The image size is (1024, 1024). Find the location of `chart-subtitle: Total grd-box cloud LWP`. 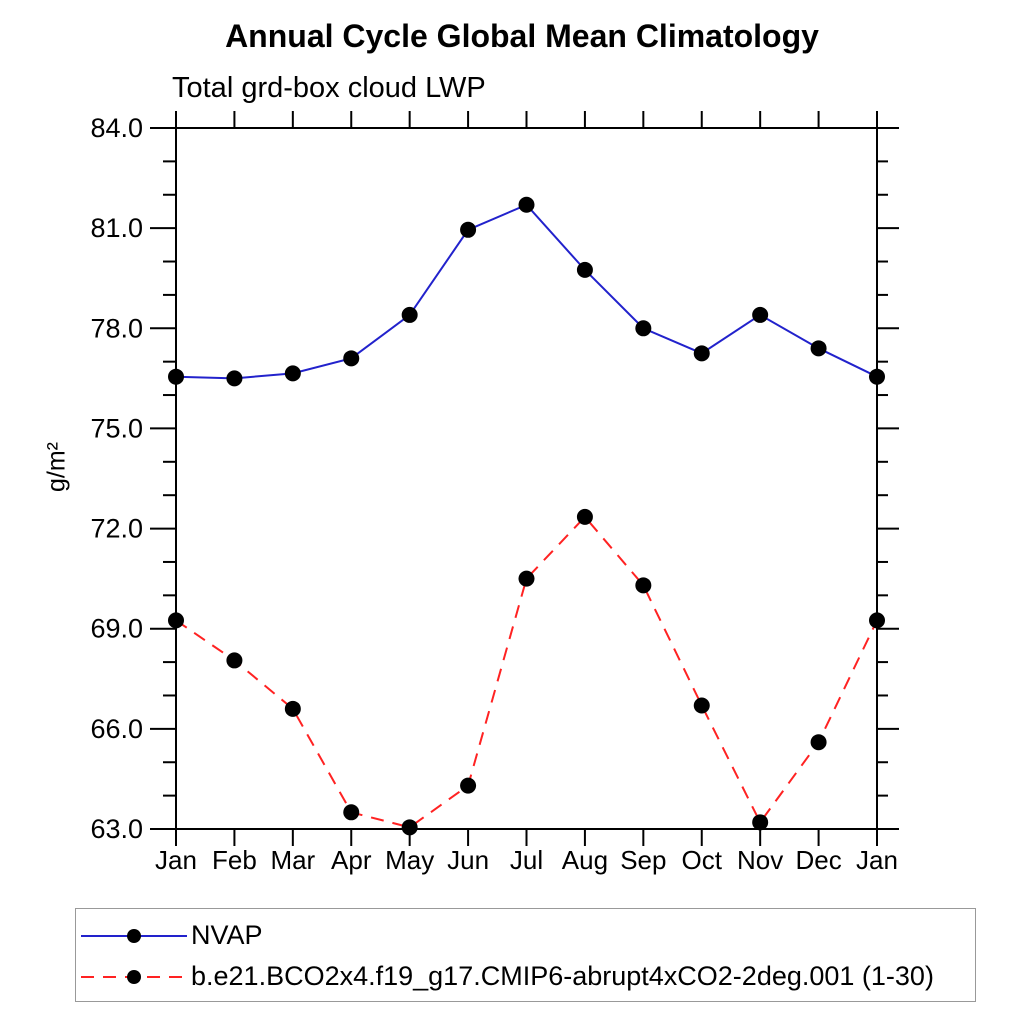

chart-subtitle: Total grd-box cloud LWP is located at coordinates (329, 88).